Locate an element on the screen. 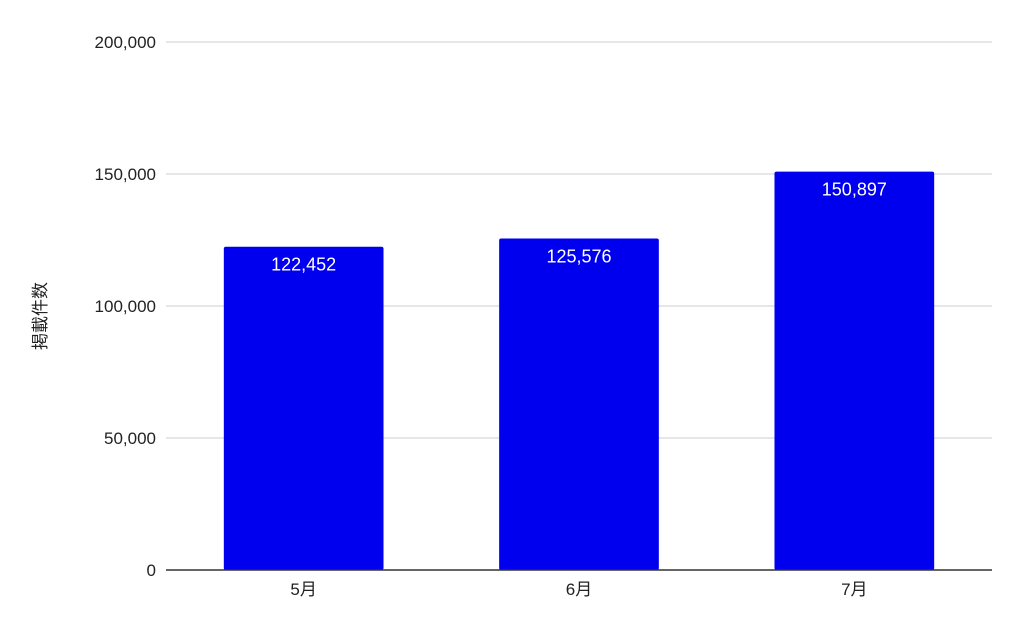 The image size is (1024, 633). bar-value-label: 122,452 is located at coordinates (303, 265).